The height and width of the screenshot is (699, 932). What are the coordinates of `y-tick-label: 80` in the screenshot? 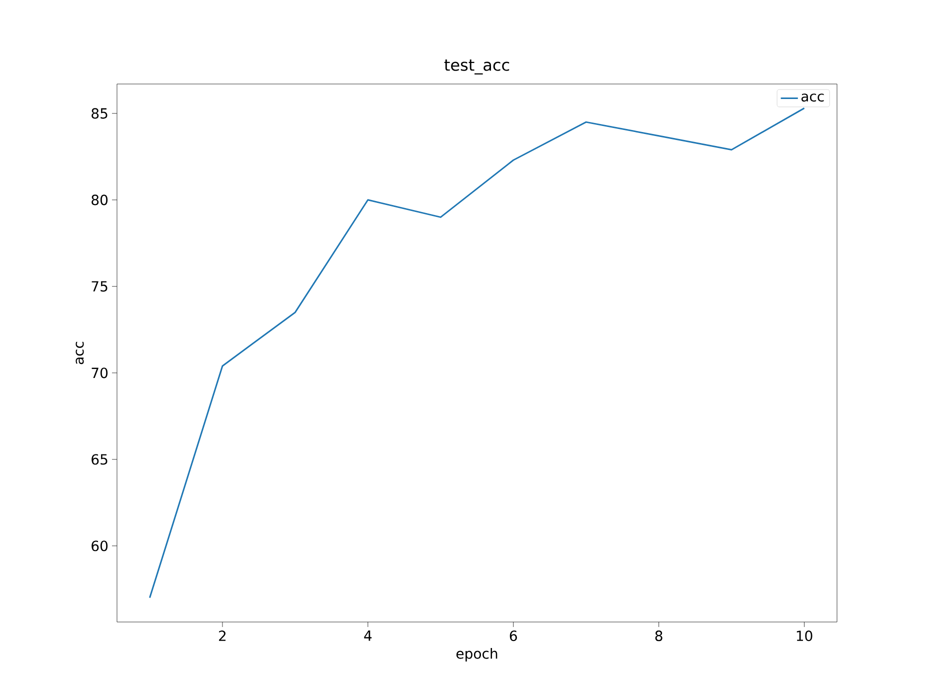 It's located at (100, 200).